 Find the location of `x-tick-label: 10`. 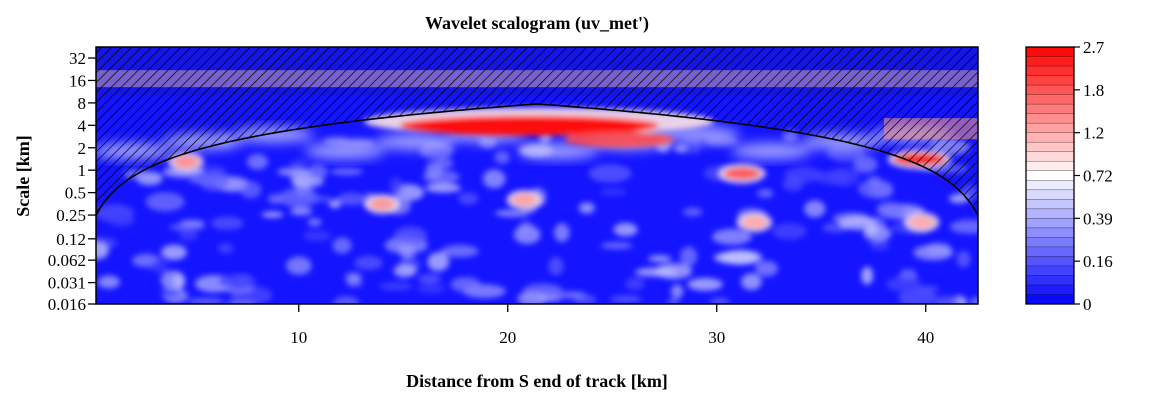

x-tick-label: 10 is located at coordinates (298, 337).